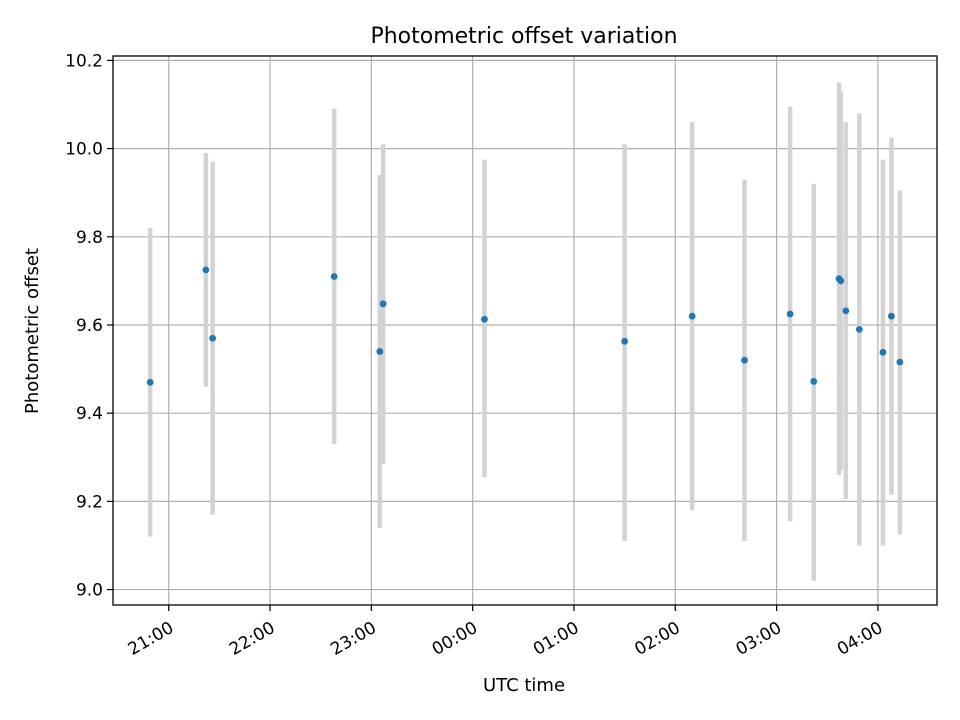  I want to click on y-axis-ticks: 9.0 9.2 9.4 9.6 9.8 10.0 10.2, so click(89, 326).